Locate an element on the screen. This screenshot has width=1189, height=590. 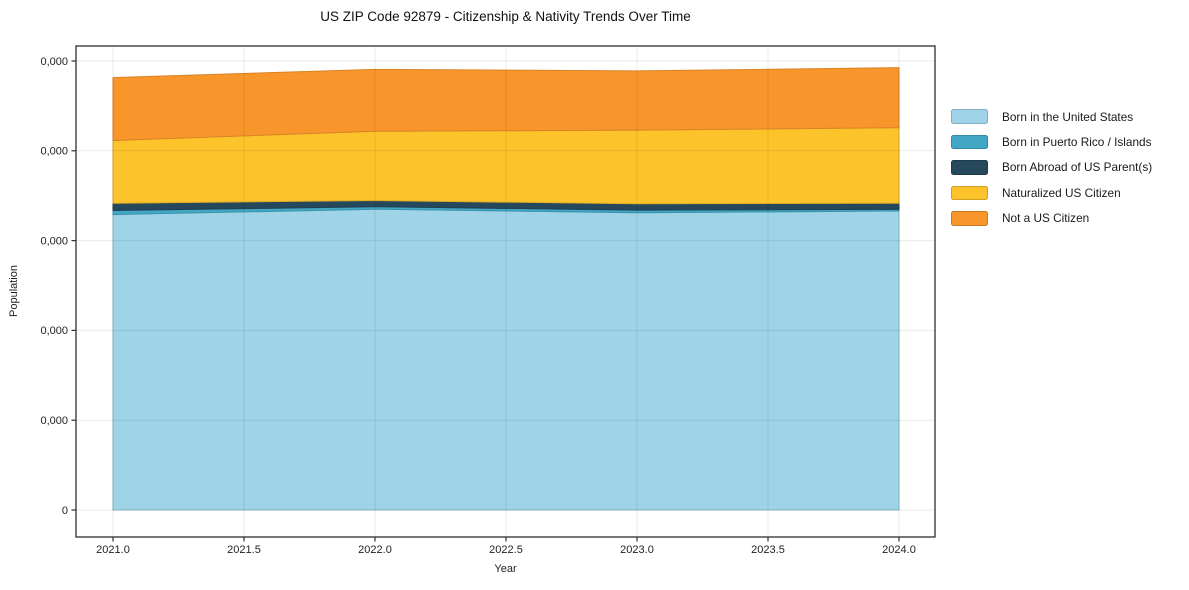
legend-item-4: Not a US Citizen is located at coordinates (1051, 218).